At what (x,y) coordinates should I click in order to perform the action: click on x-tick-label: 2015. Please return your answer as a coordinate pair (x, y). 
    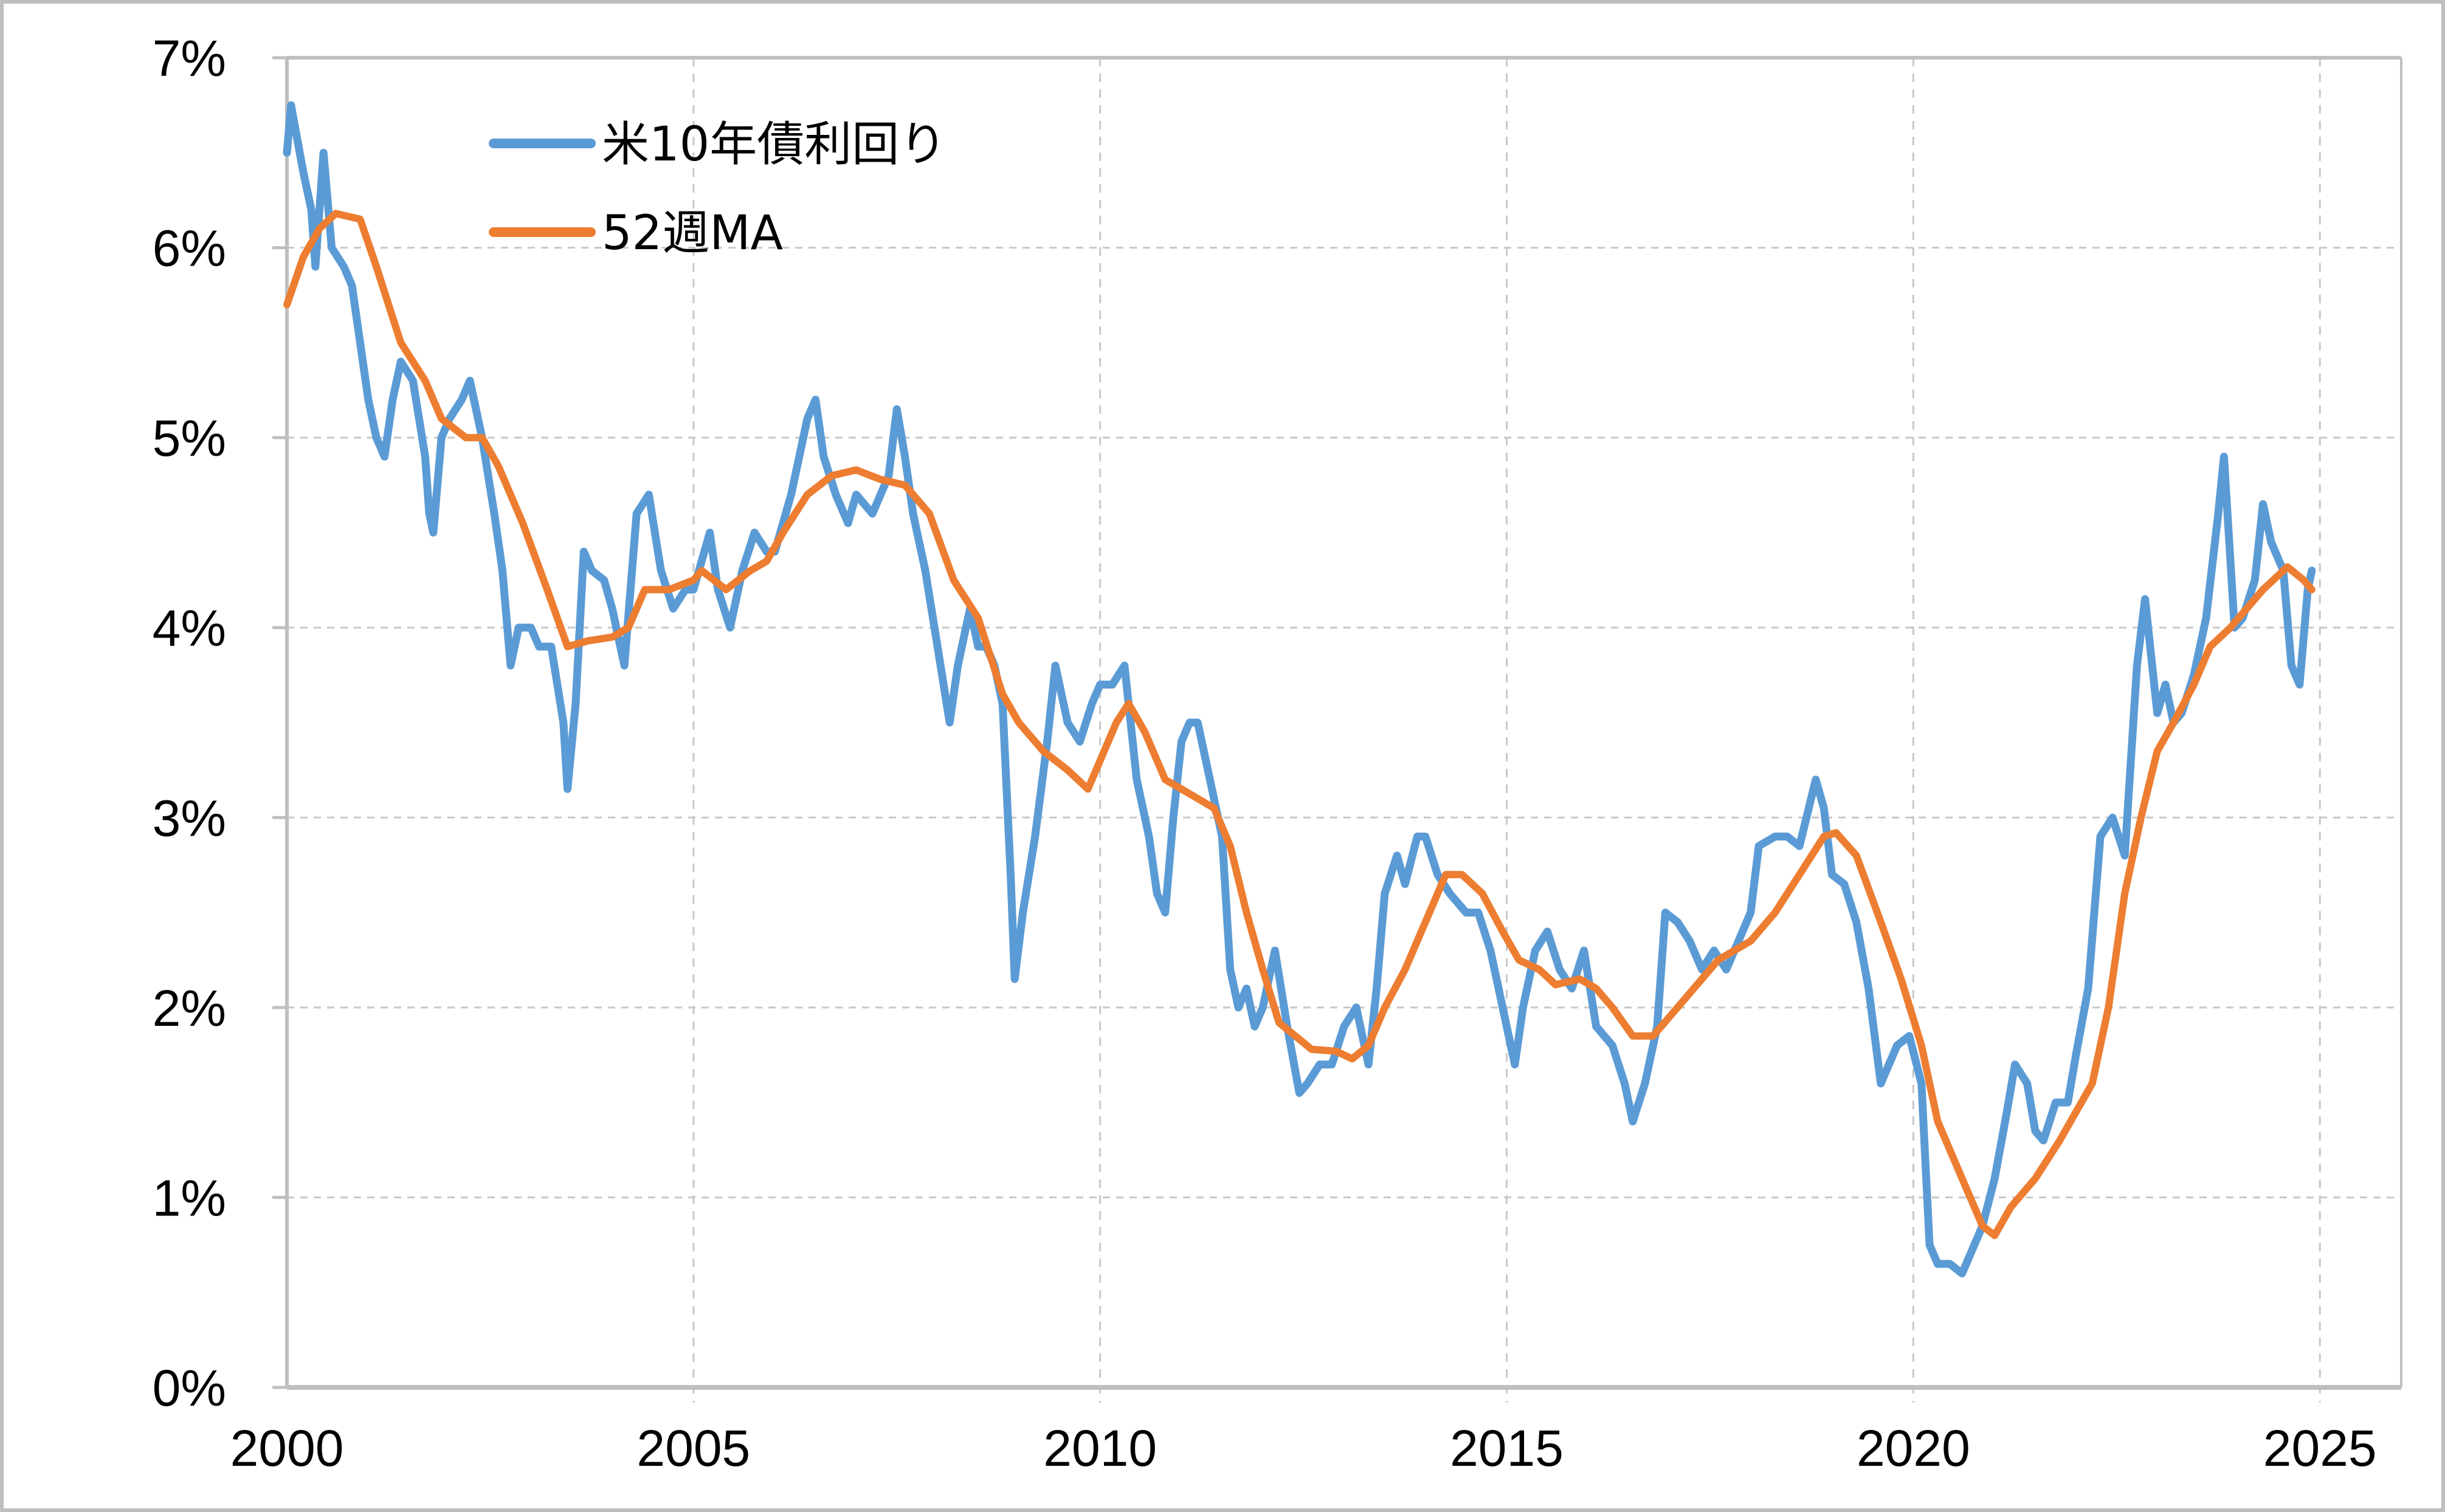
    Looking at the image, I should click on (1507, 1449).